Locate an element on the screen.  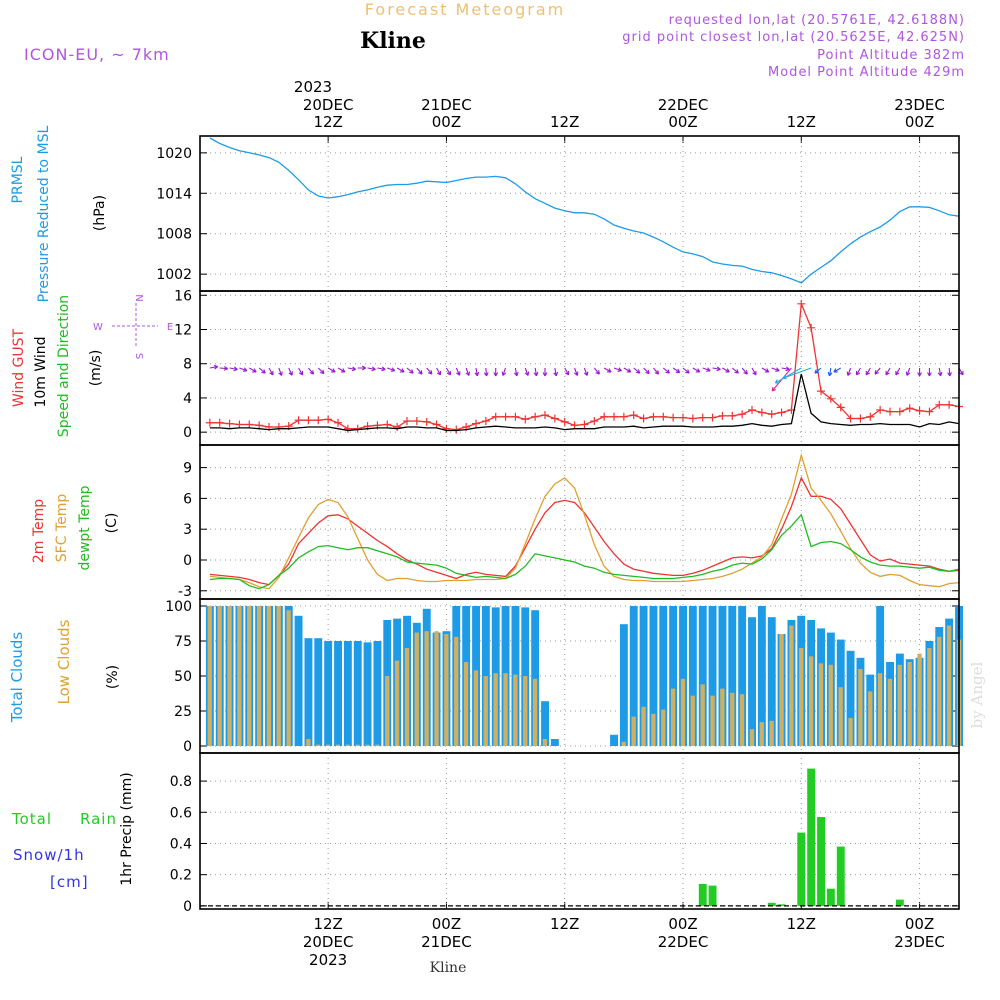
panel-temperature: -3 0 3 6 9 is located at coordinates (569, 522).